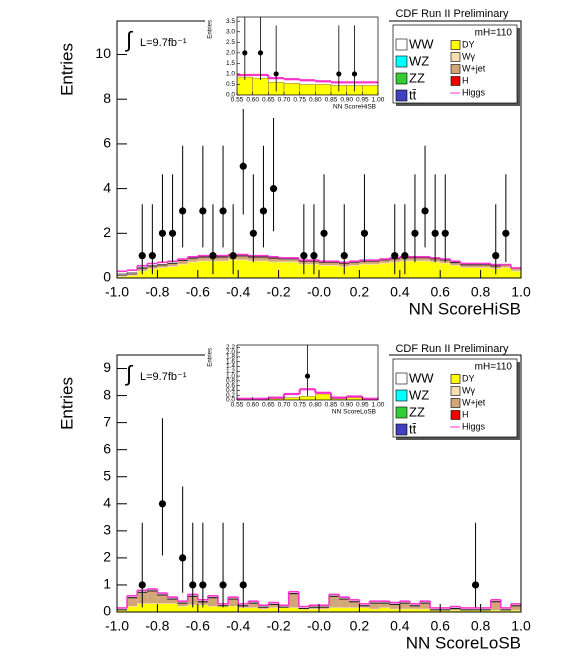  Describe the element at coordinates (103, 53) in the screenshot. I see `y-tick-label: 10` at that location.